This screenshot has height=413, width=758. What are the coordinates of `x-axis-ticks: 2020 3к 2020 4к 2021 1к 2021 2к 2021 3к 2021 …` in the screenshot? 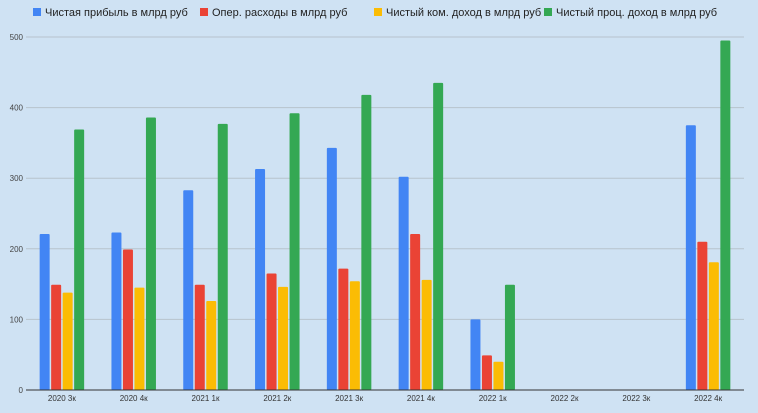 It's located at (385, 398).